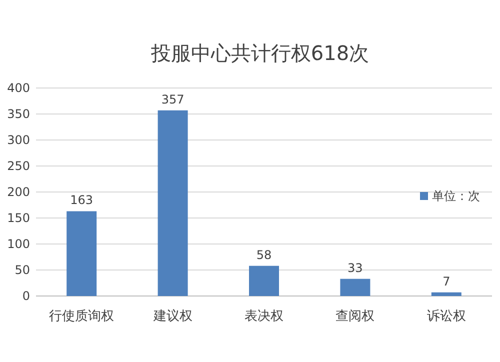 This screenshot has width=500, height=362. What do you see at coordinates (446, 281) in the screenshot?
I see `data-label: 7` at bounding box center [446, 281].